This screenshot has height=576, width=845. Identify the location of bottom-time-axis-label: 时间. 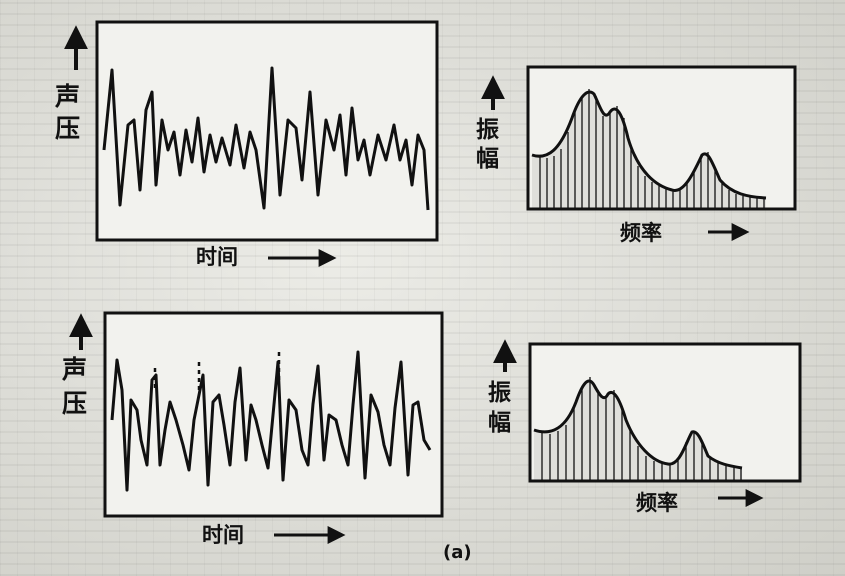
(274, 535).